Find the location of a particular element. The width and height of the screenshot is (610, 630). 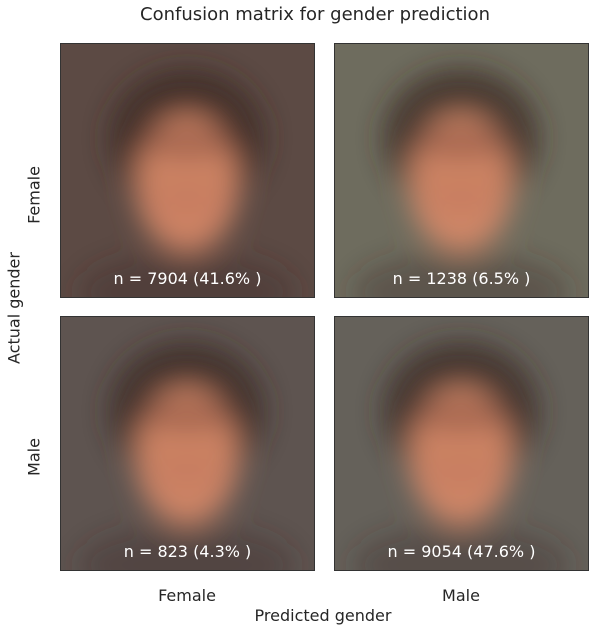

col-label-female: Female is located at coordinates (187, 595).